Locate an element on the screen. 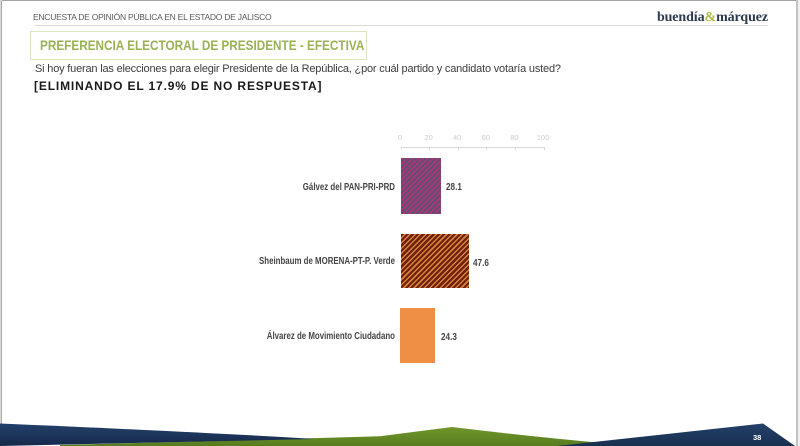 This screenshot has height=446, width=800. svg-text: 38 is located at coordinates (757, 437).